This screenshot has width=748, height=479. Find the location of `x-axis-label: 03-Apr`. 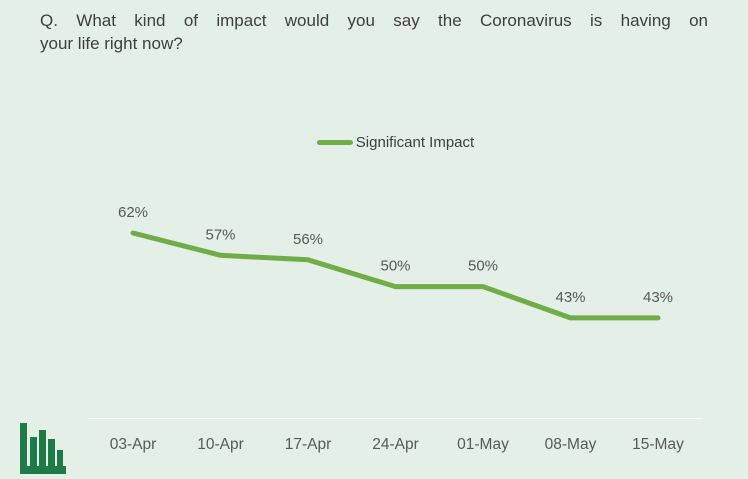

x-axis-label: 03-Apr is located at coordinates (133, 444).